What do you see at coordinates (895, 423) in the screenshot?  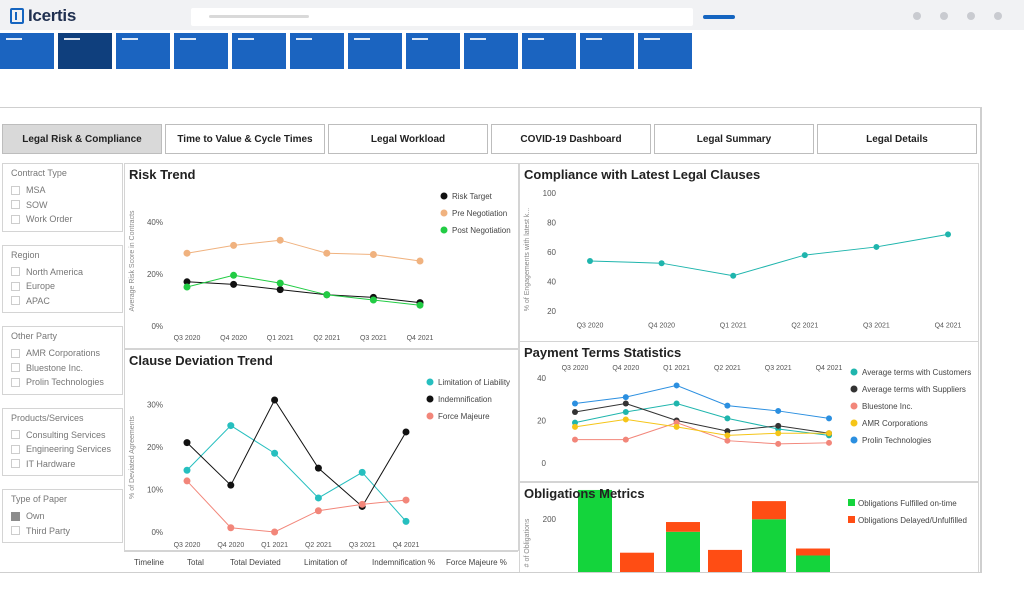 I see `legend-label: AMR Corporations` at bounding box center [895, 423].